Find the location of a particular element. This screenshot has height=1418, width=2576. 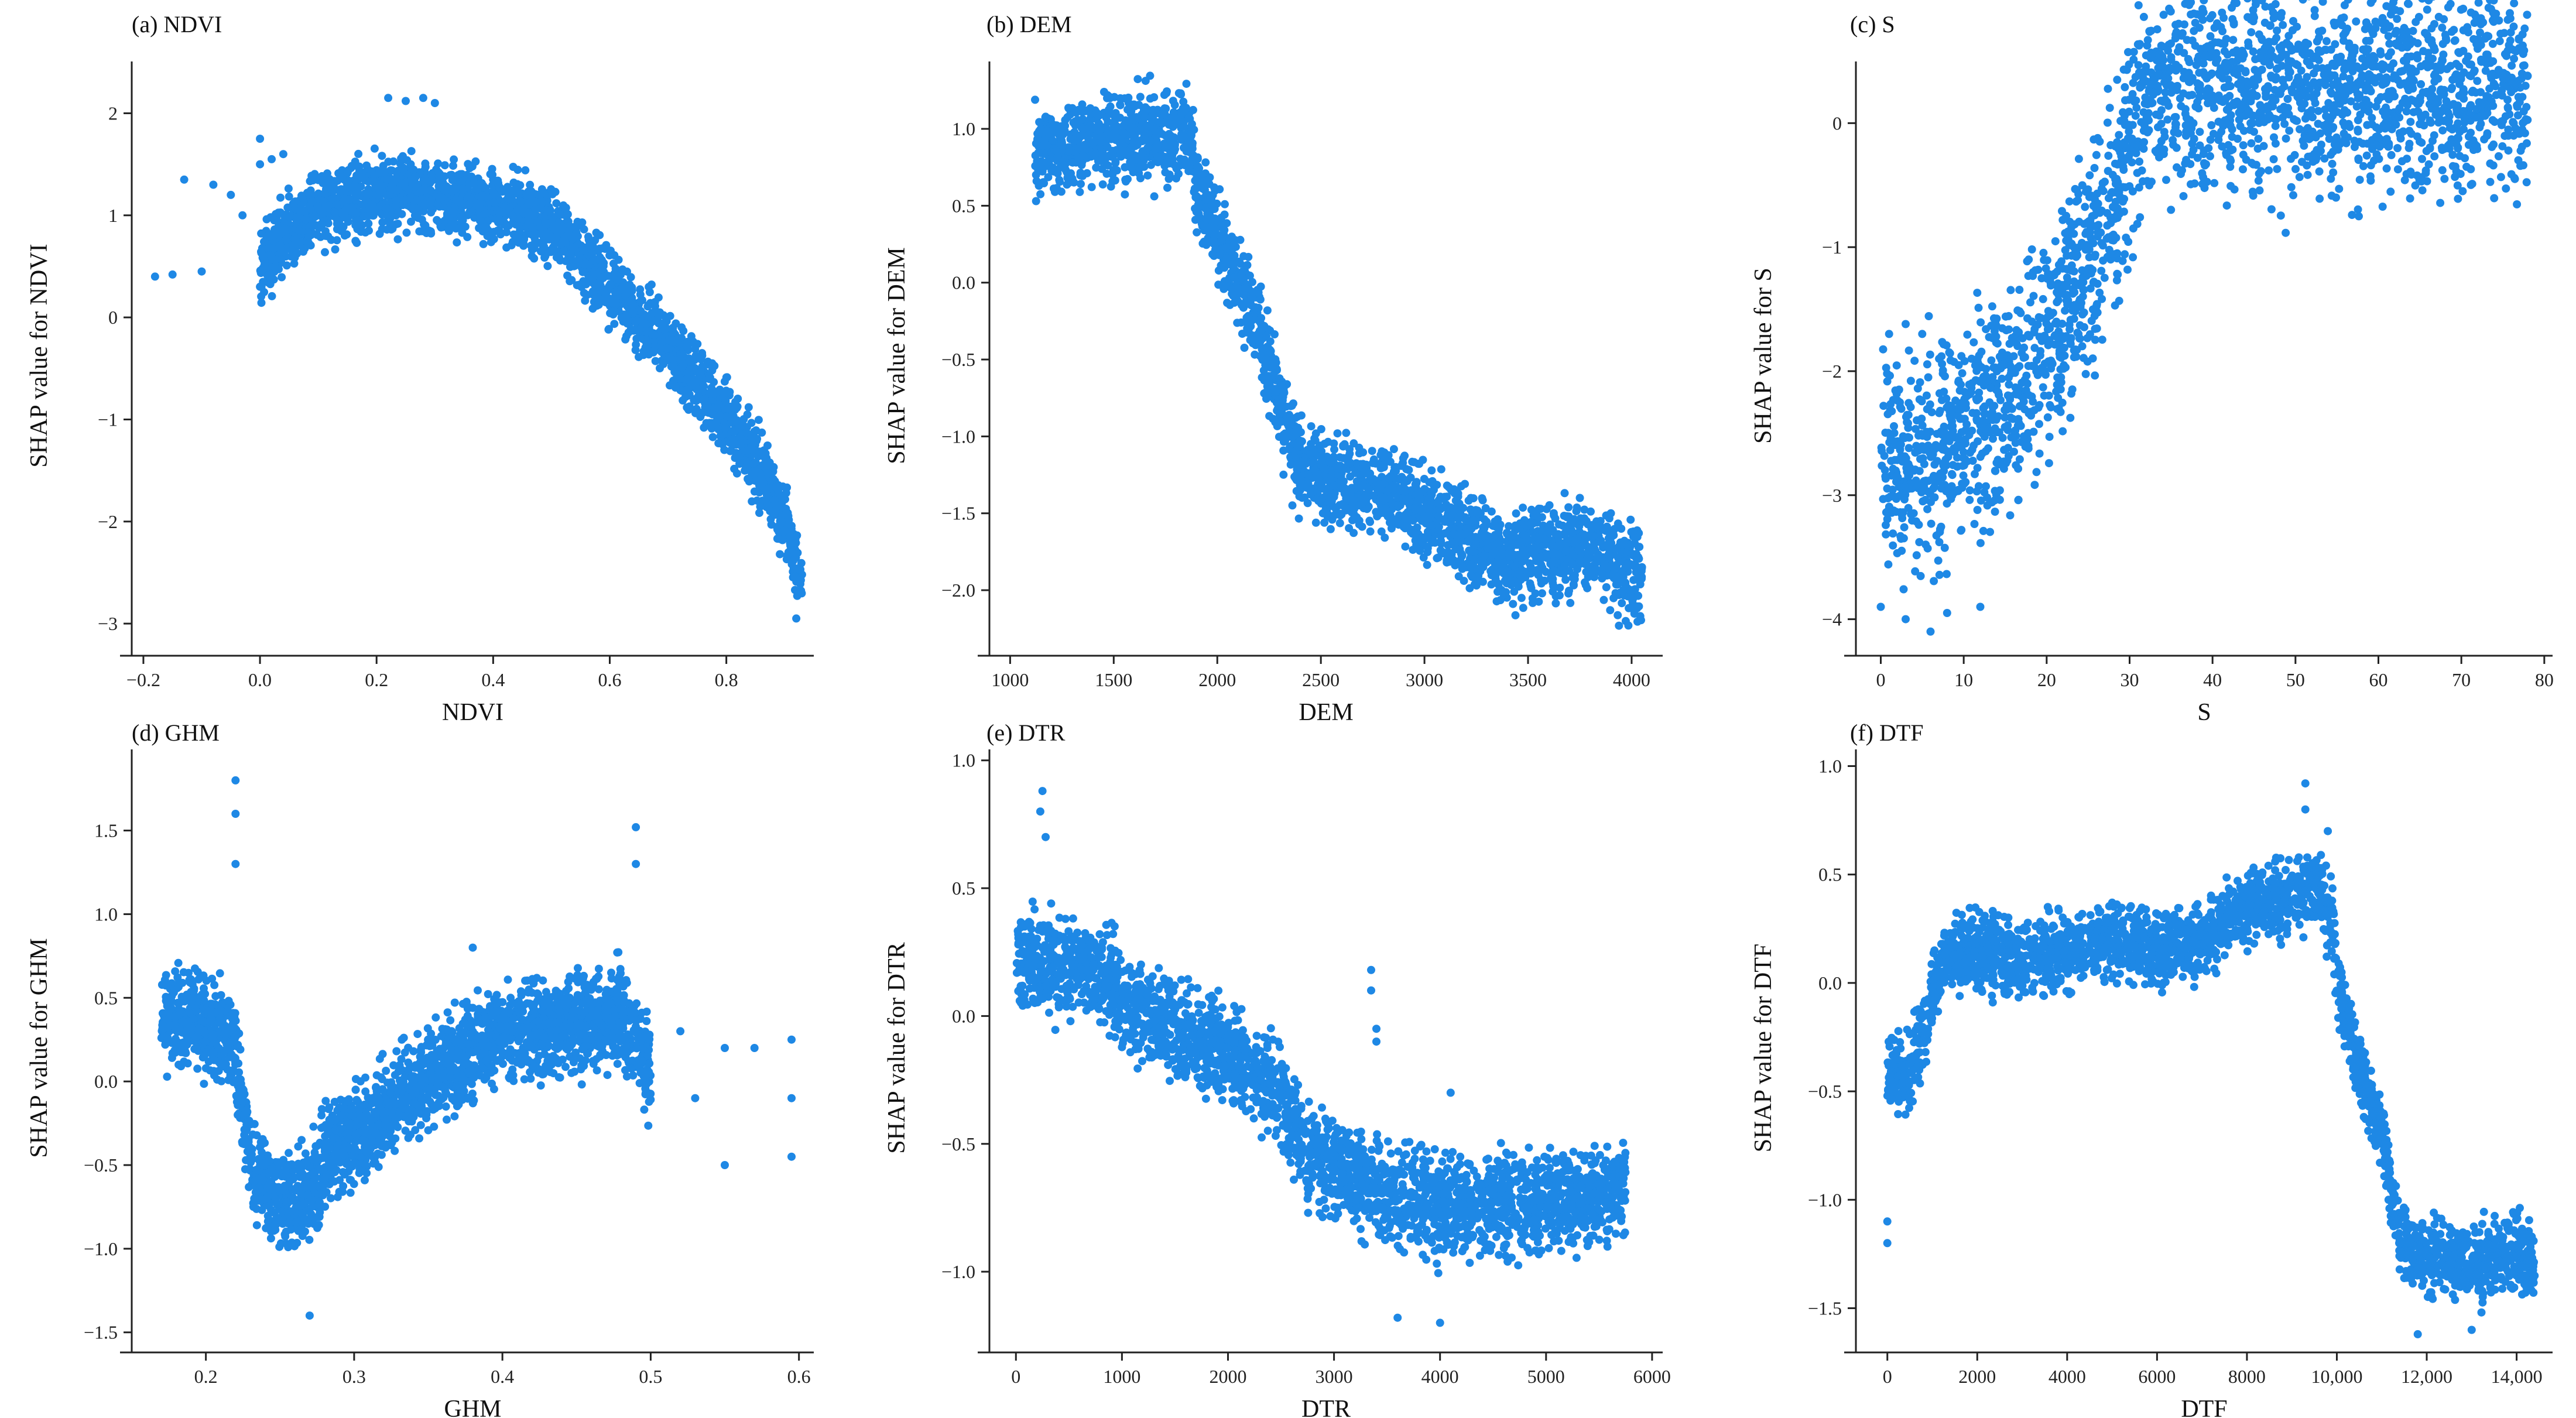

y-tick-label: 0 is located at coordinates (113, 317).